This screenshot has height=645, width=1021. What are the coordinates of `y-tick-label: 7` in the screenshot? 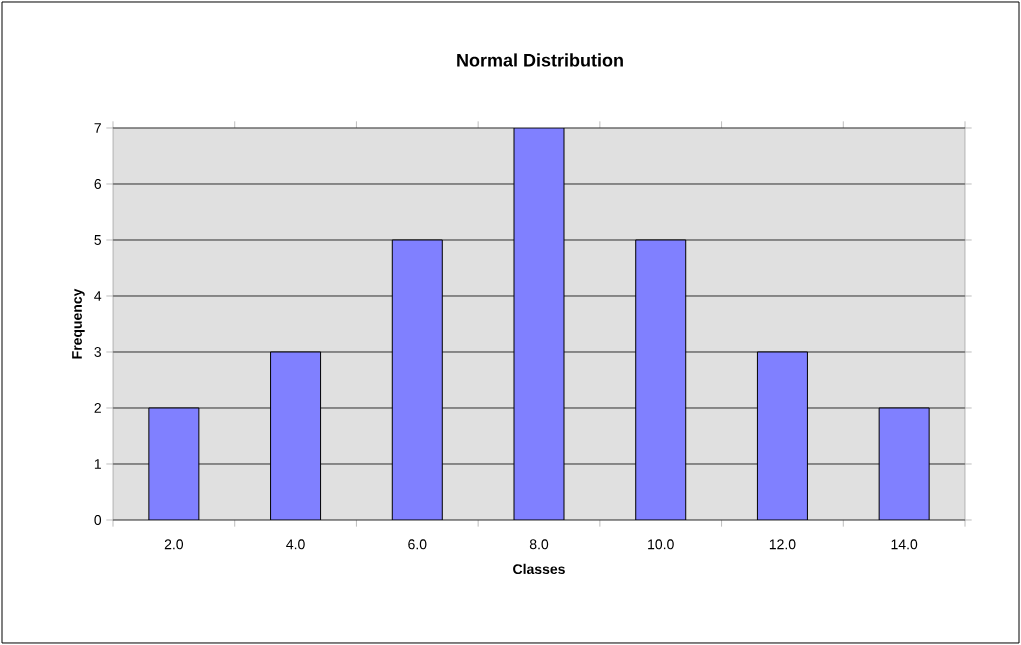 It's located at (97, 128).